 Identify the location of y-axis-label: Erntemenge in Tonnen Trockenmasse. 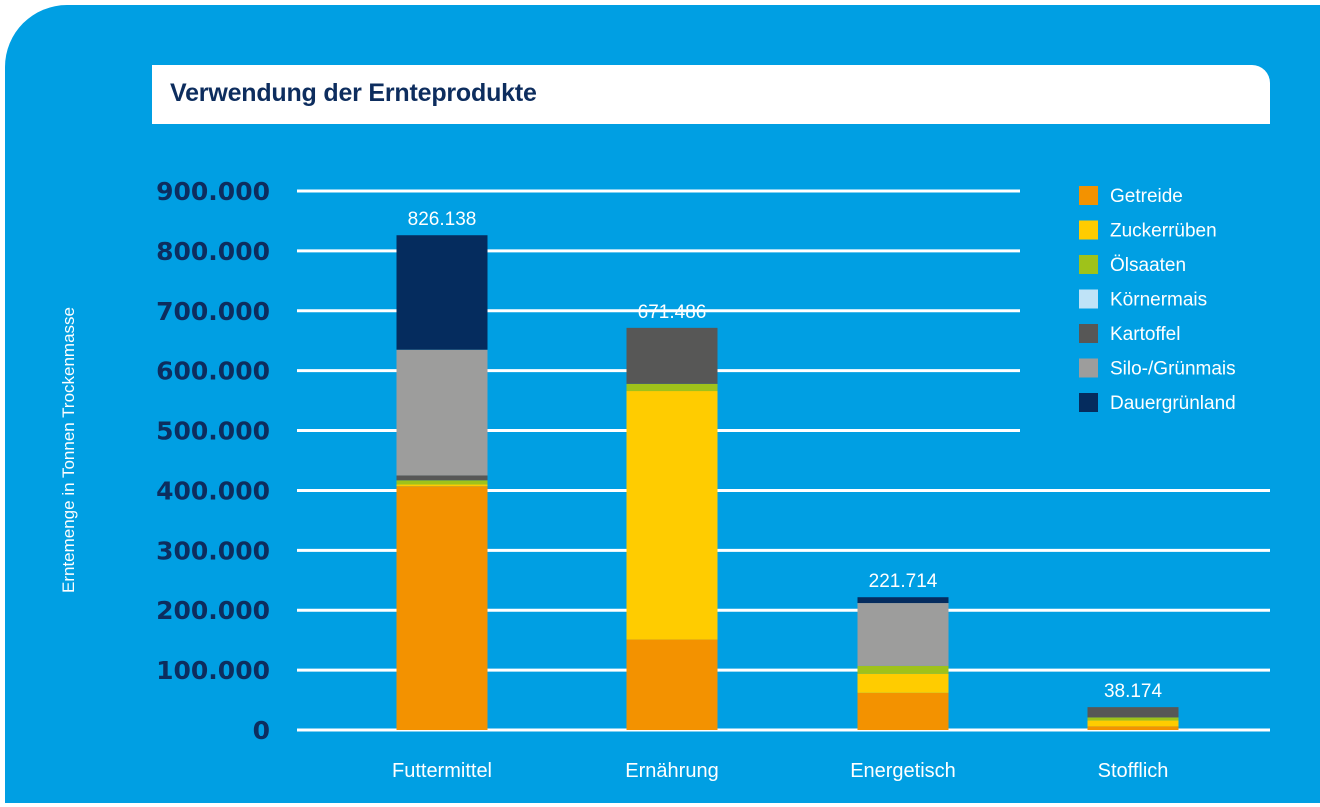
(68, 450).